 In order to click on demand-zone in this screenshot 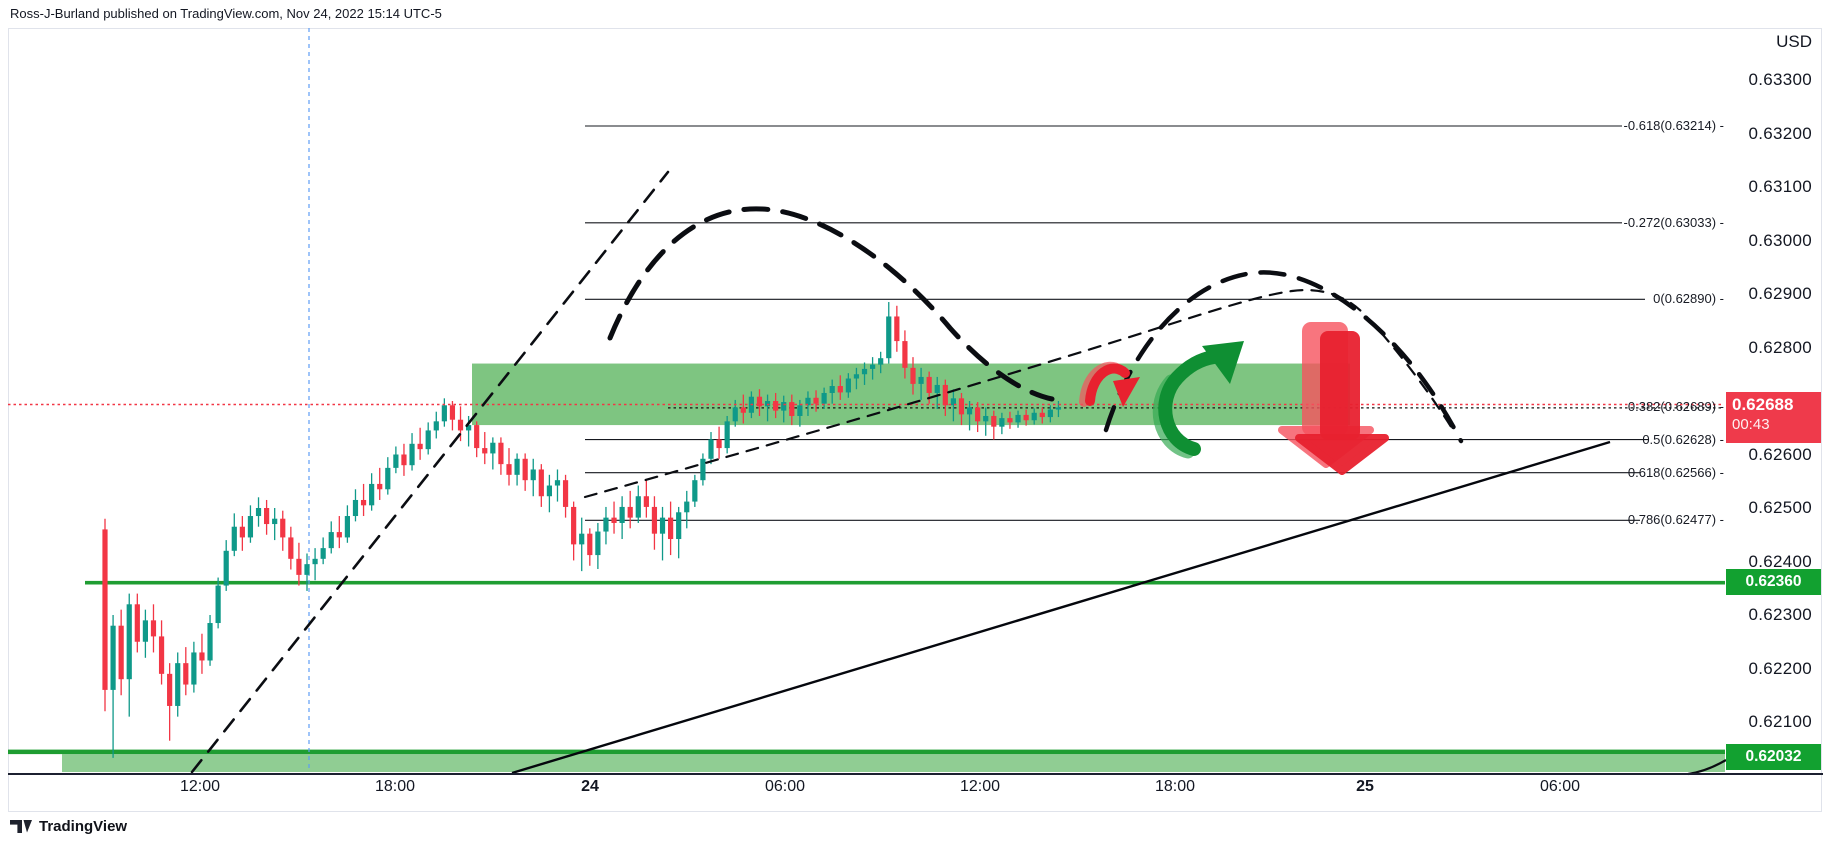, I will do `click(893, 763)`.